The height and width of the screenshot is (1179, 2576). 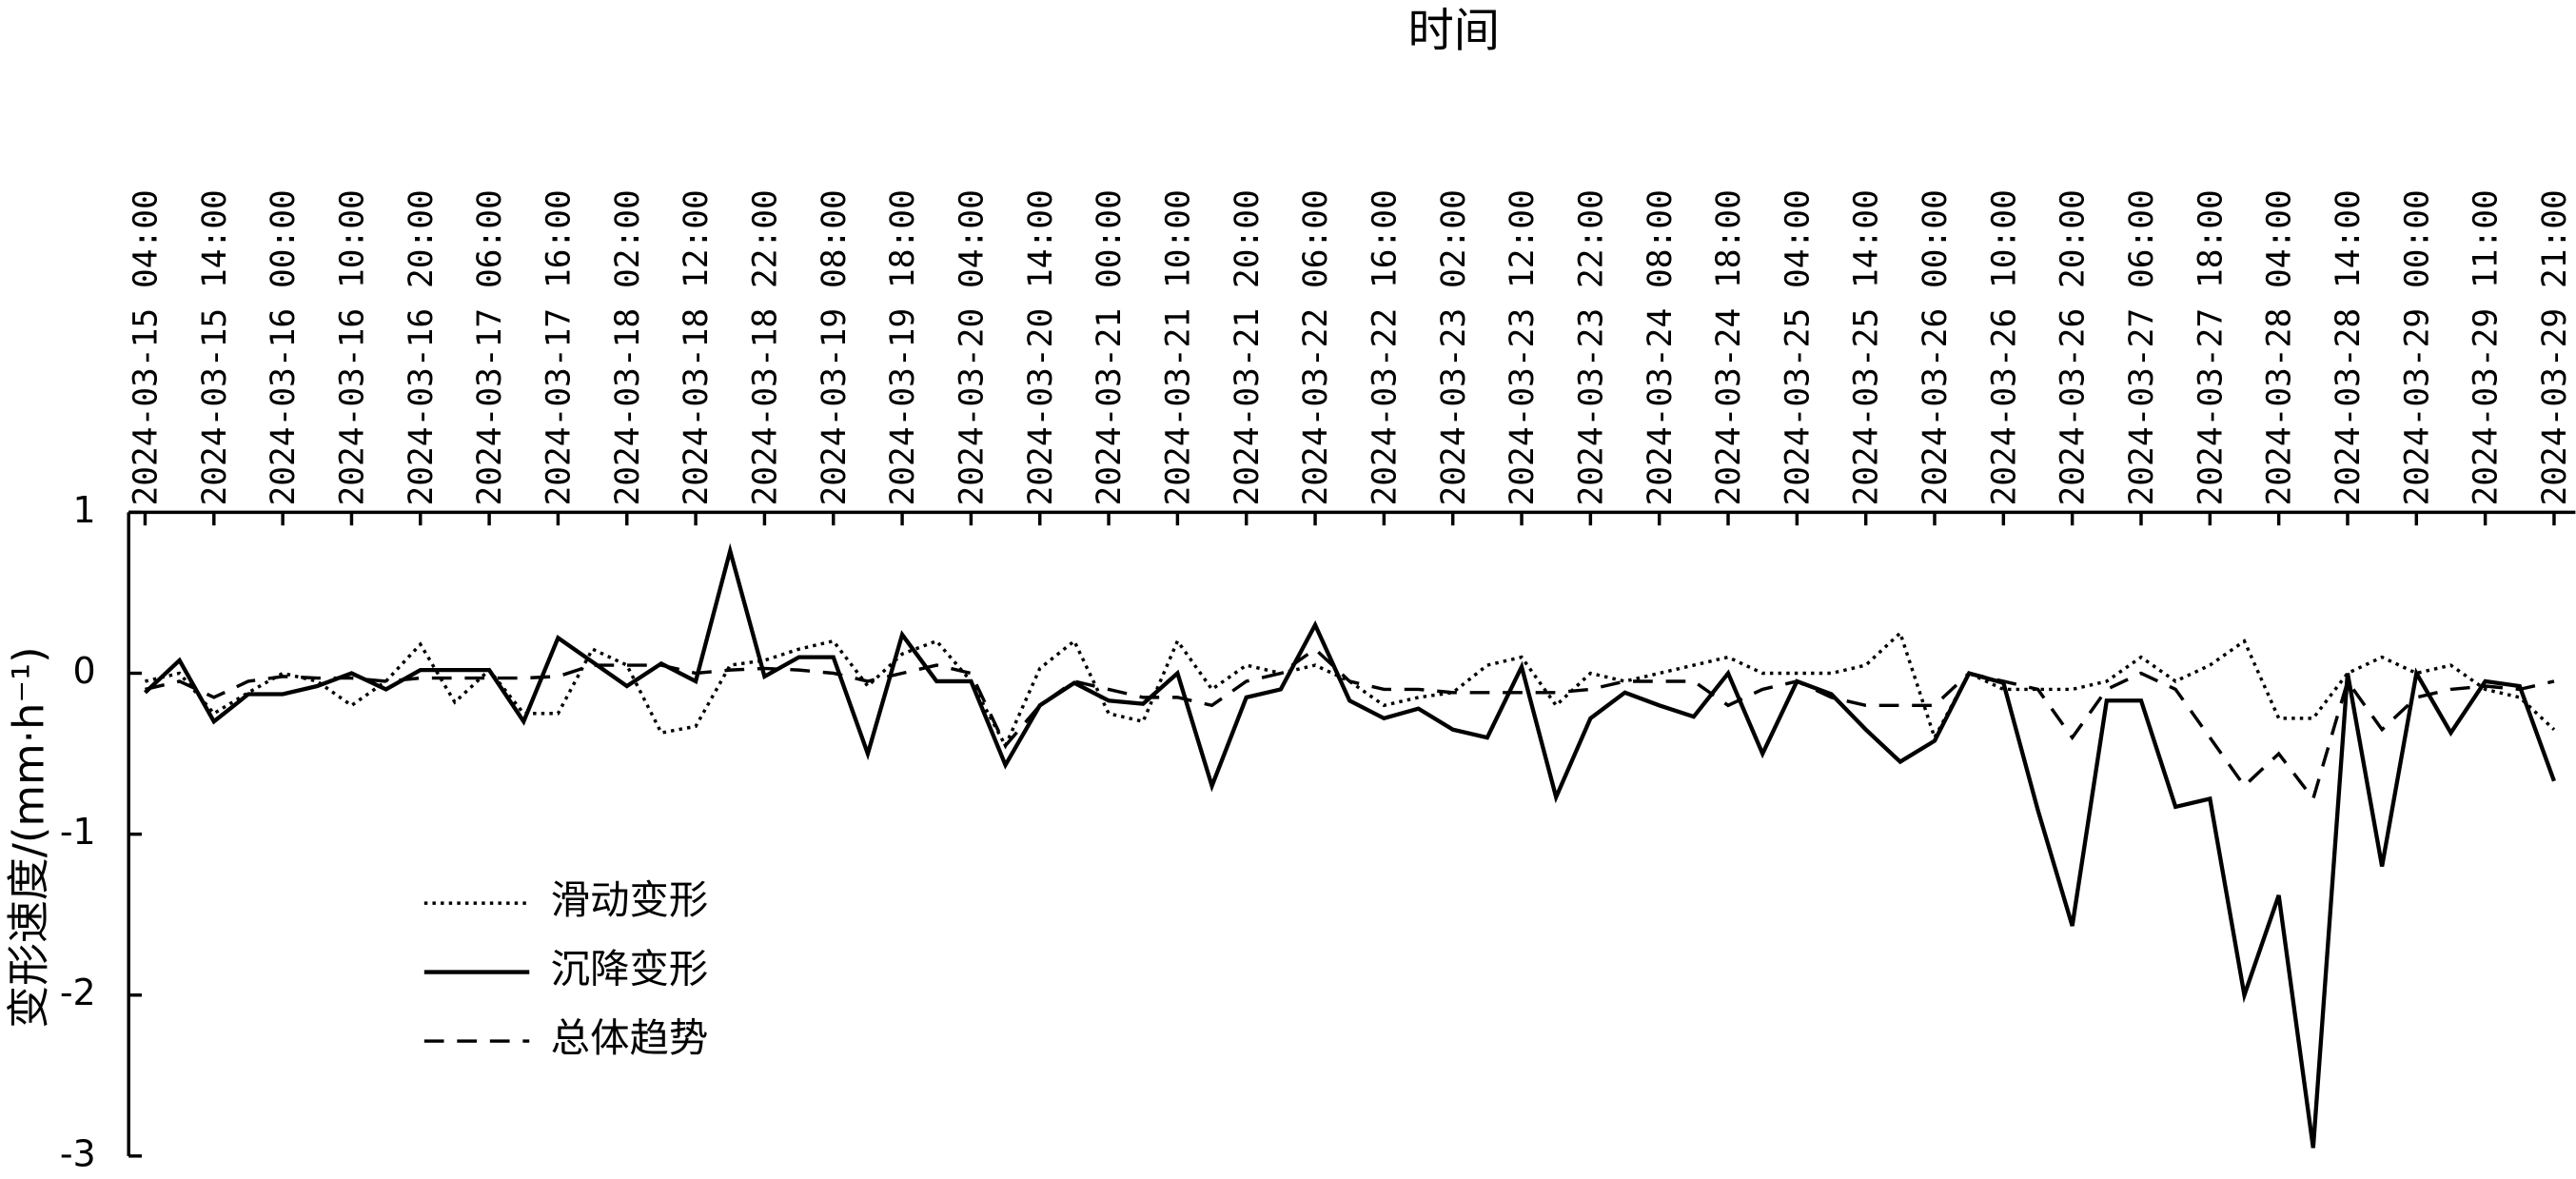 I want to click on x-tick-label: 2024-03-15 14:00, so click(x=215, y=347).